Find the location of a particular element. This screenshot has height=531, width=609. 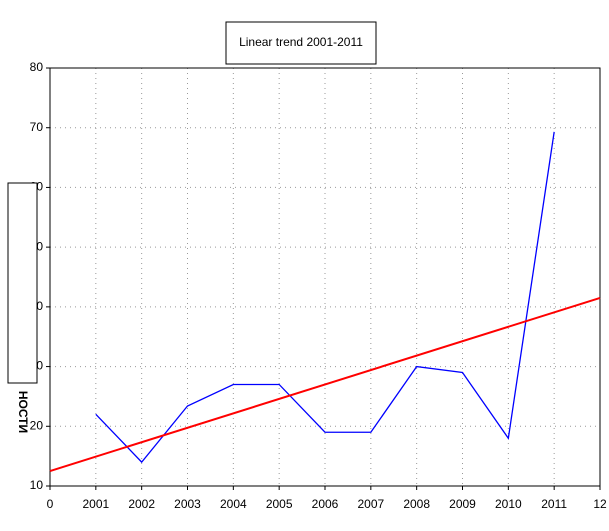

x-tick-label: 2007 is located at coordinates (370, 504).